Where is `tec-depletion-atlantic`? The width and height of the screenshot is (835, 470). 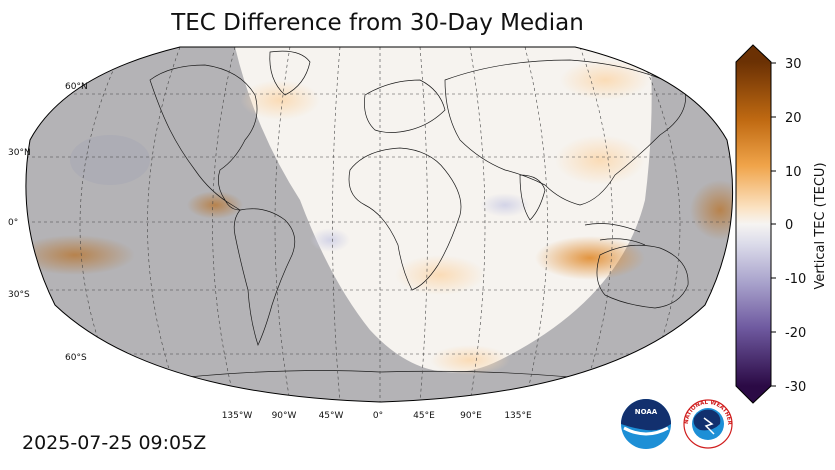
tec-depletion-atlantic is located at coordinates (330, 240).